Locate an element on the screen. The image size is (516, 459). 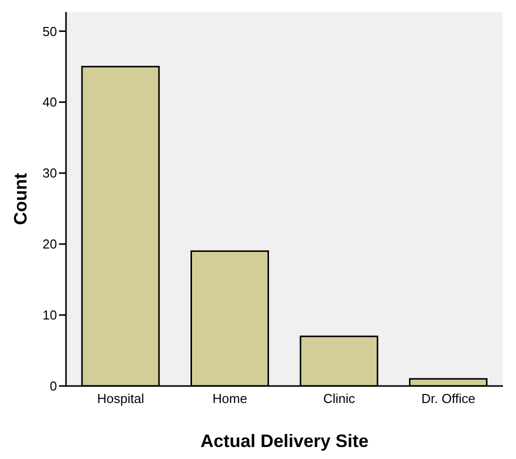
y-tick-label: 30 is located at coordinates (49, 173).